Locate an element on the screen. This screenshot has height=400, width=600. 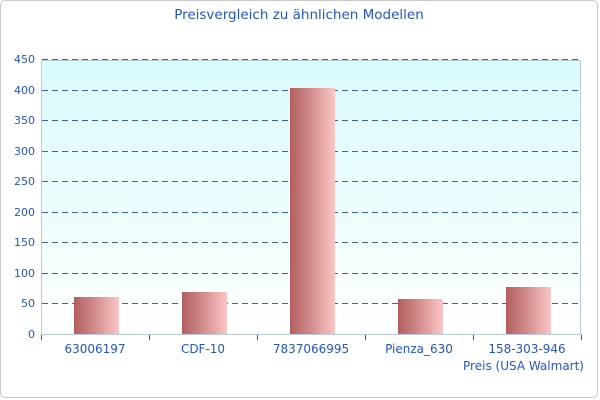
y-tick-label-0: 0 is located at coordinates (31, 334).